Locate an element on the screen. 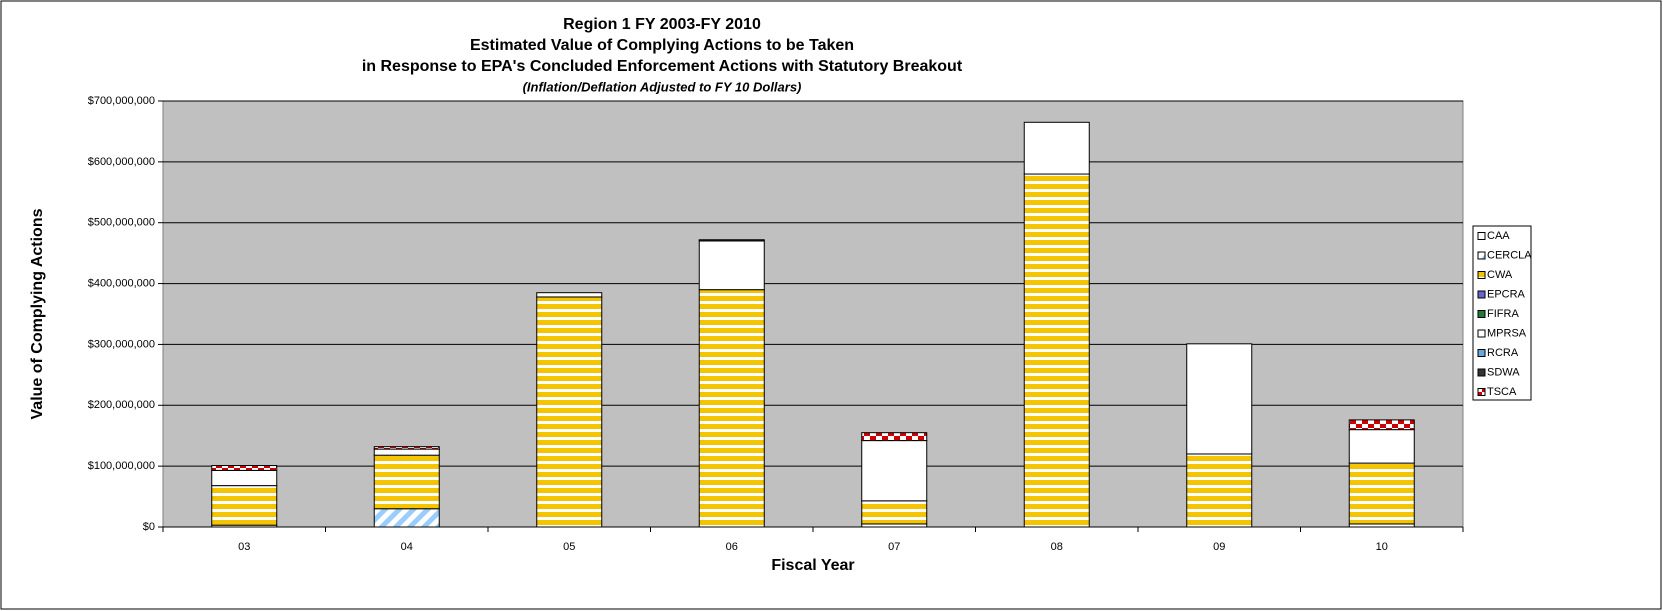 The image size is (1663, 611). y-tick-label: $100,000,000 is located at coordinates (121, 466).